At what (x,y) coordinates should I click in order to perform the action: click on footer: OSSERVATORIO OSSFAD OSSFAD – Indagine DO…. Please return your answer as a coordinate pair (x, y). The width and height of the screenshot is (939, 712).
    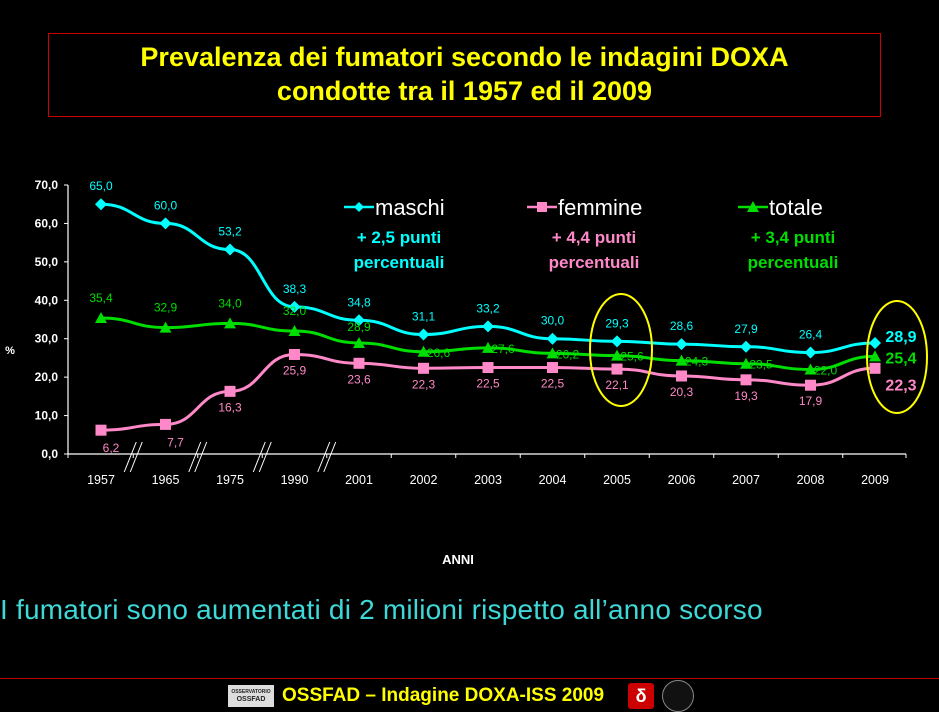
    Looking at the image, I should click on (461, 696).